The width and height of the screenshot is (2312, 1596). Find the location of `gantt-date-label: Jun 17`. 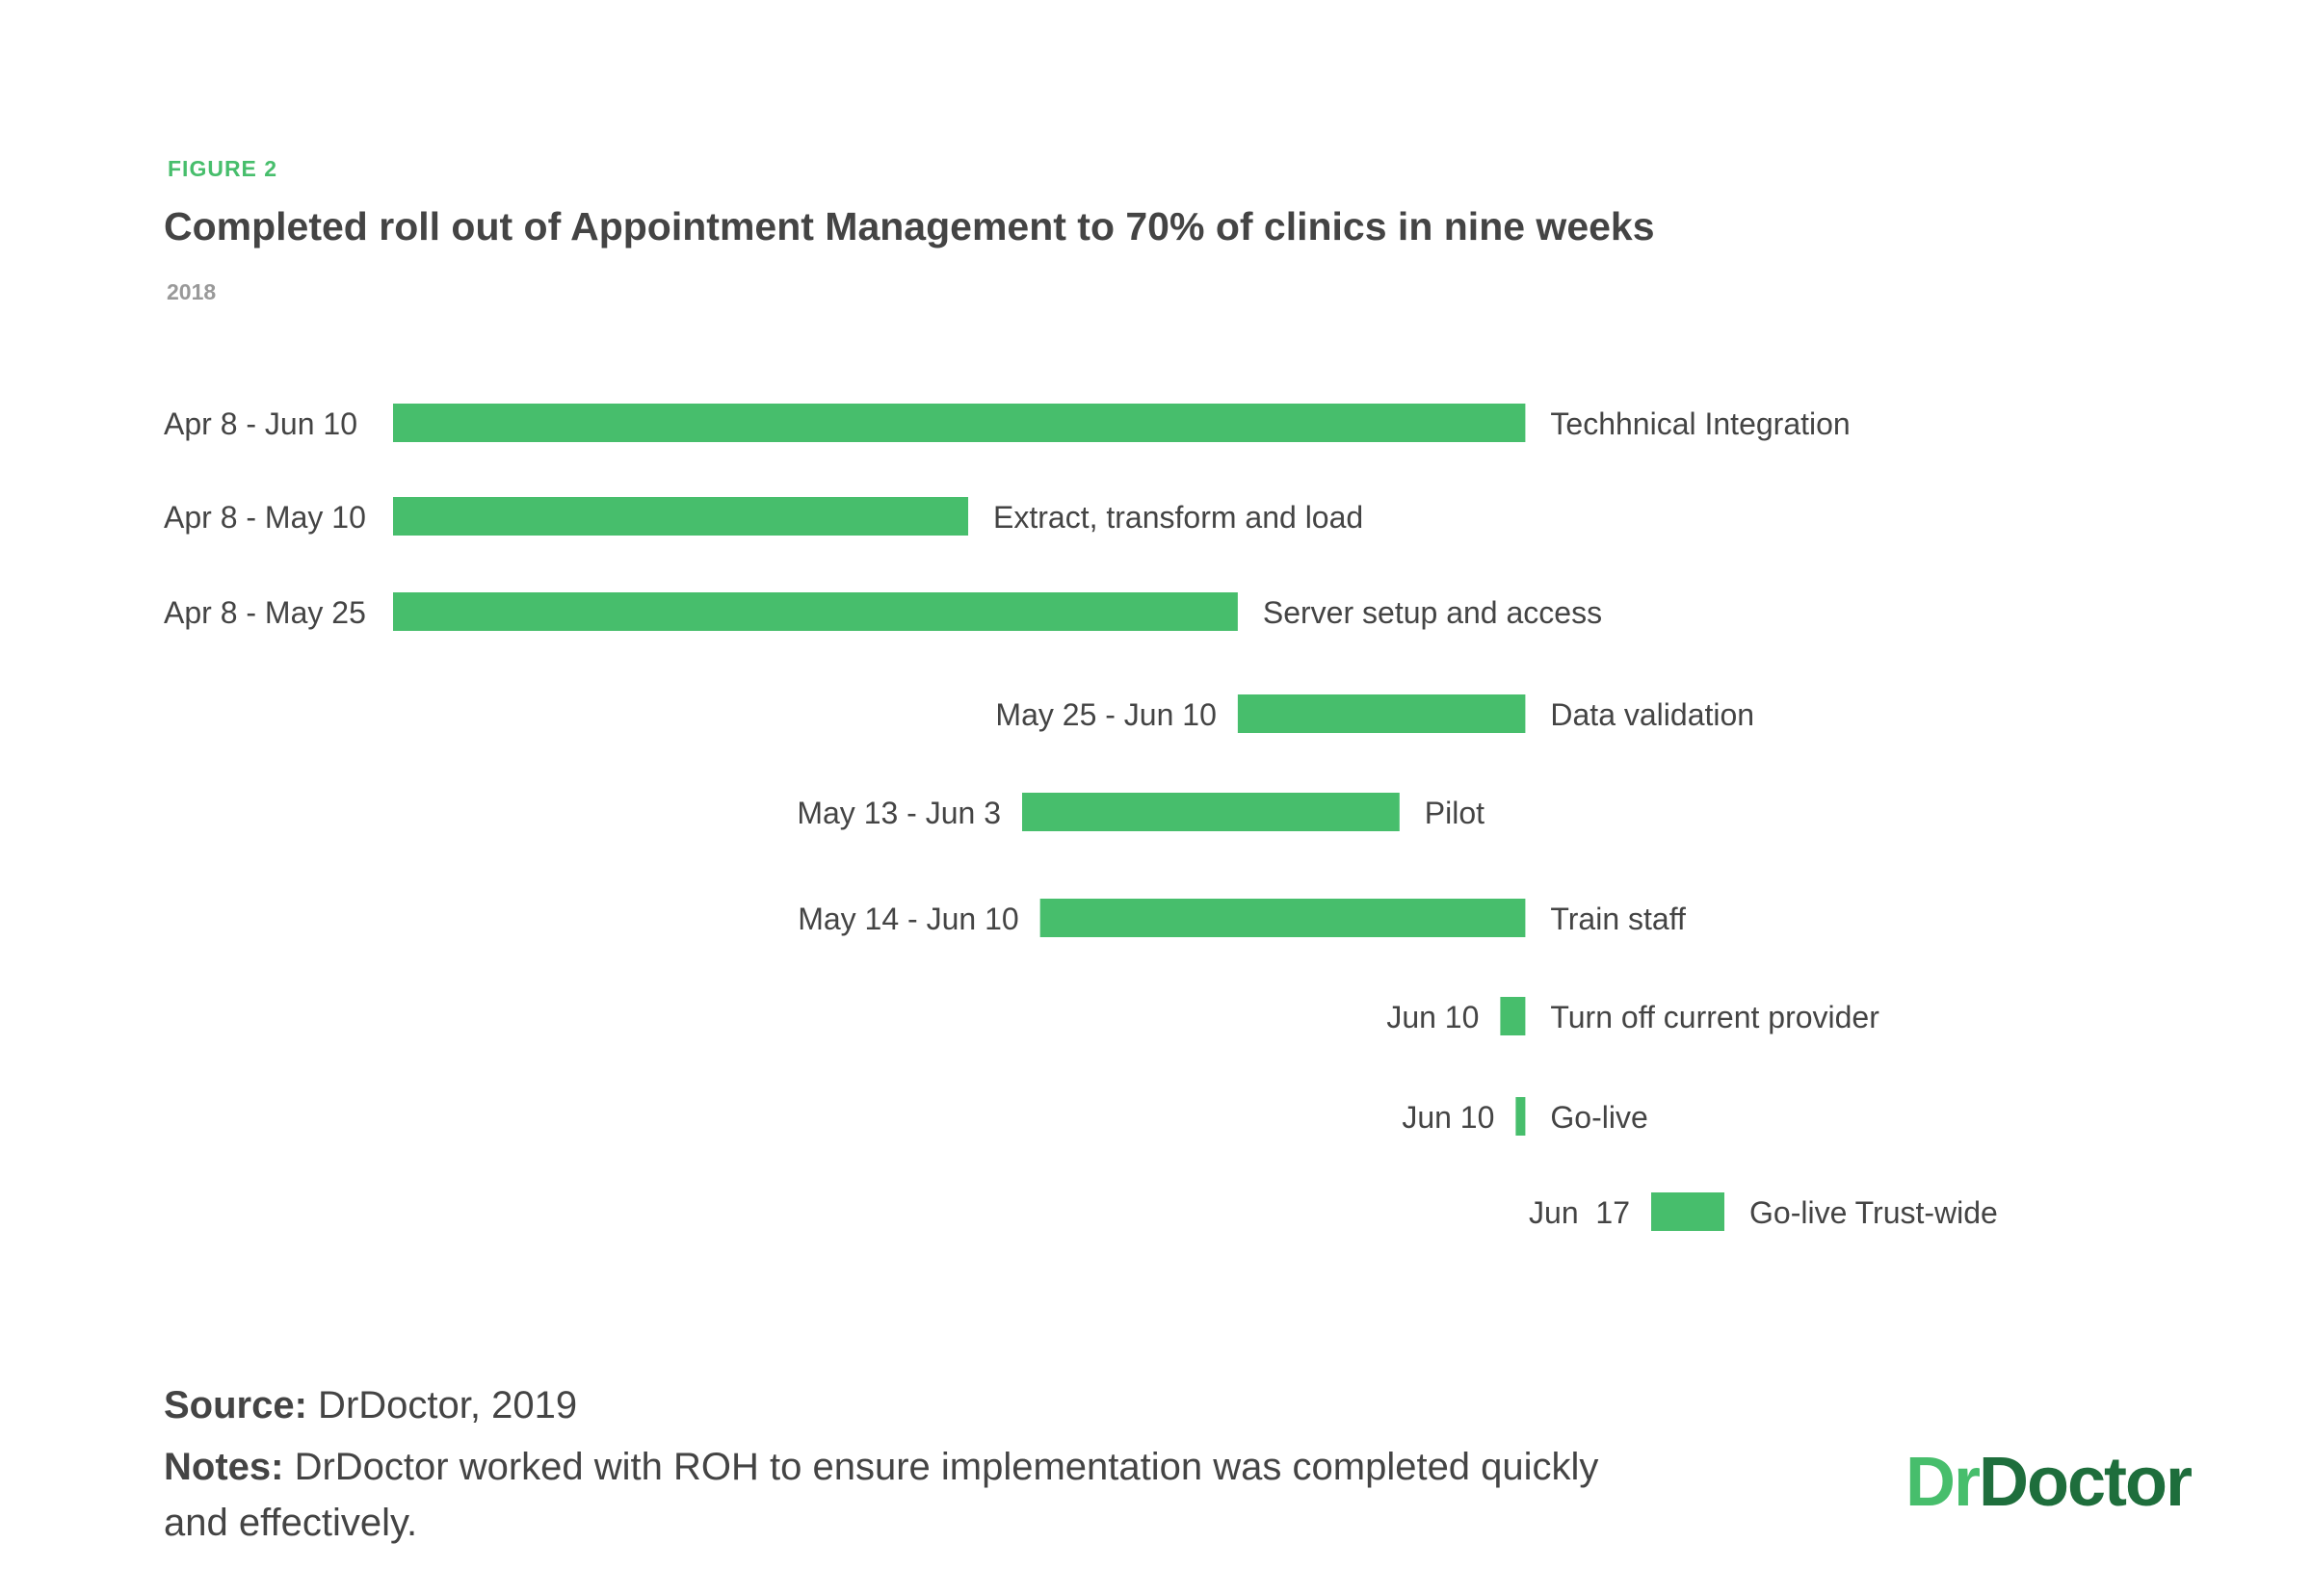

gantt-date-label: Jun 17 is located at coordinates (1579, 1212).